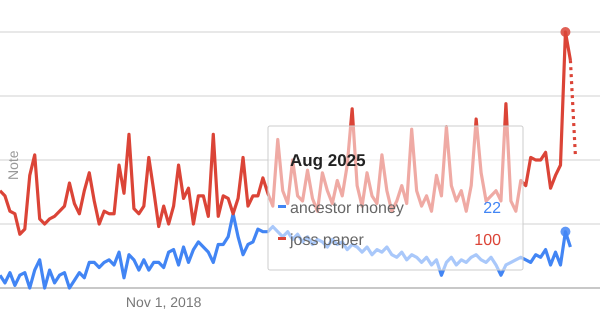 This screenshot has width=600, height=333. What do you see at coordinates (164, 302) in the screenshot?
I see `text: Nov 1, 2018` at bounding box center [164, 302].